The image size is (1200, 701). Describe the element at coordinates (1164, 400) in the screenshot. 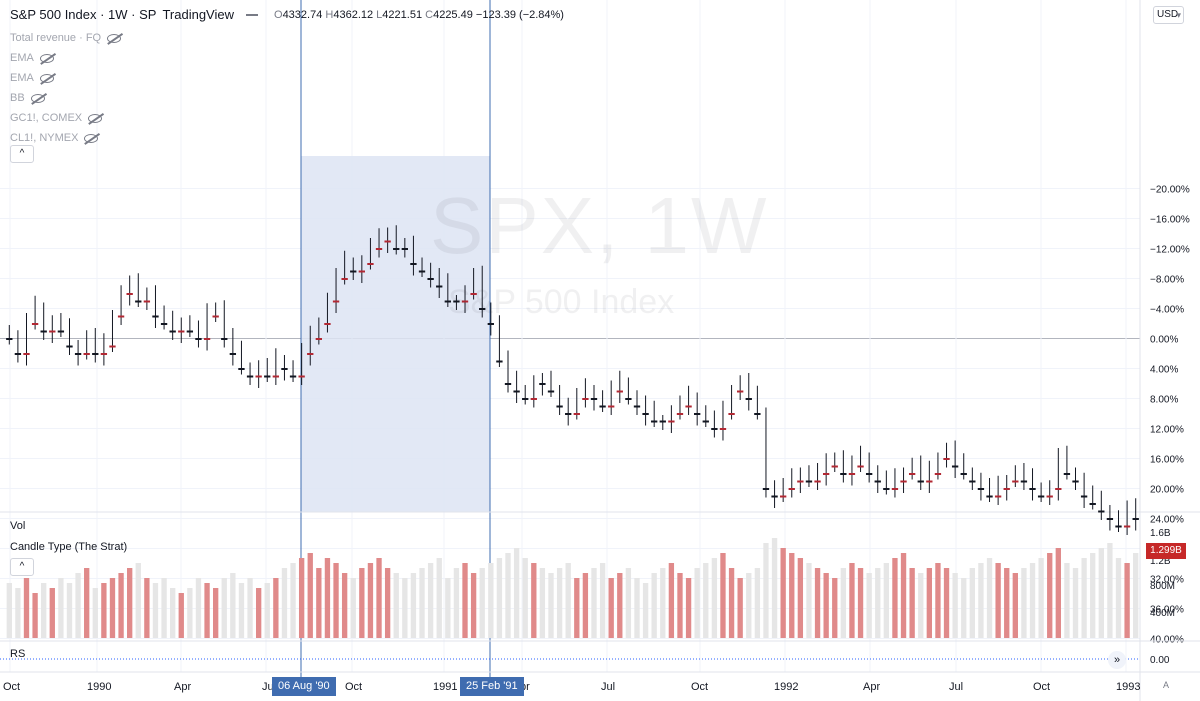

I see `price-axis-label: 8.00%` at that location.